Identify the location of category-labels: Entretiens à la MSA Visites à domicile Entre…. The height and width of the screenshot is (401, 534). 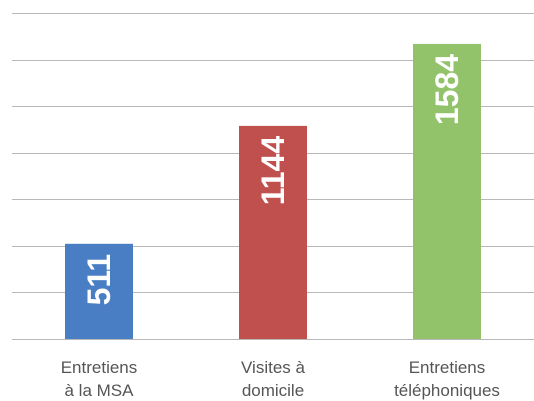
(280, 379).